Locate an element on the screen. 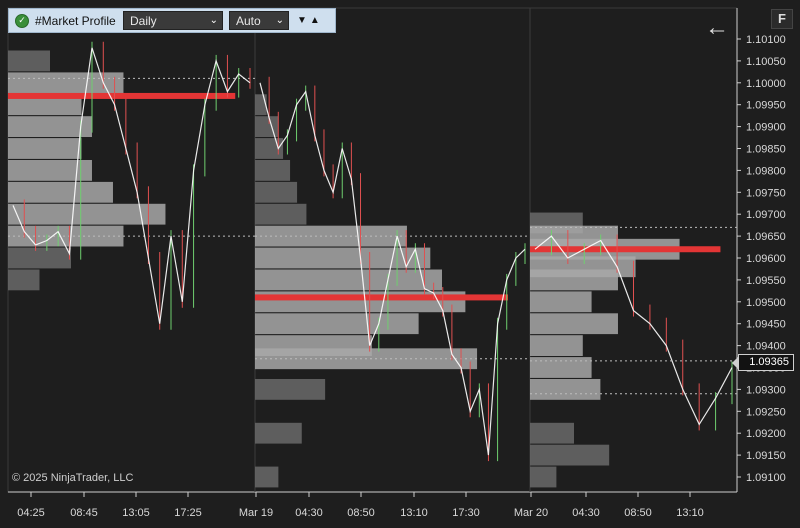 The height and width of the screenshot is (528, 800). x-tick-label: 17:25 is located at coordinates (188, 513).